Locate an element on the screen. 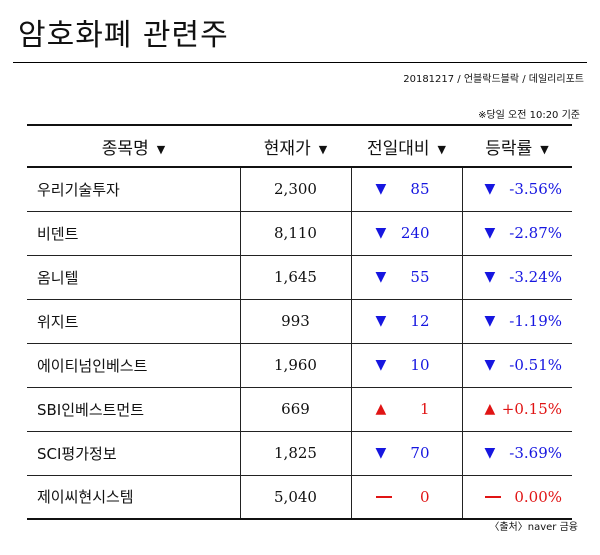  stock-change-cell: ▼ 10 is located at coordinates (406, 365).